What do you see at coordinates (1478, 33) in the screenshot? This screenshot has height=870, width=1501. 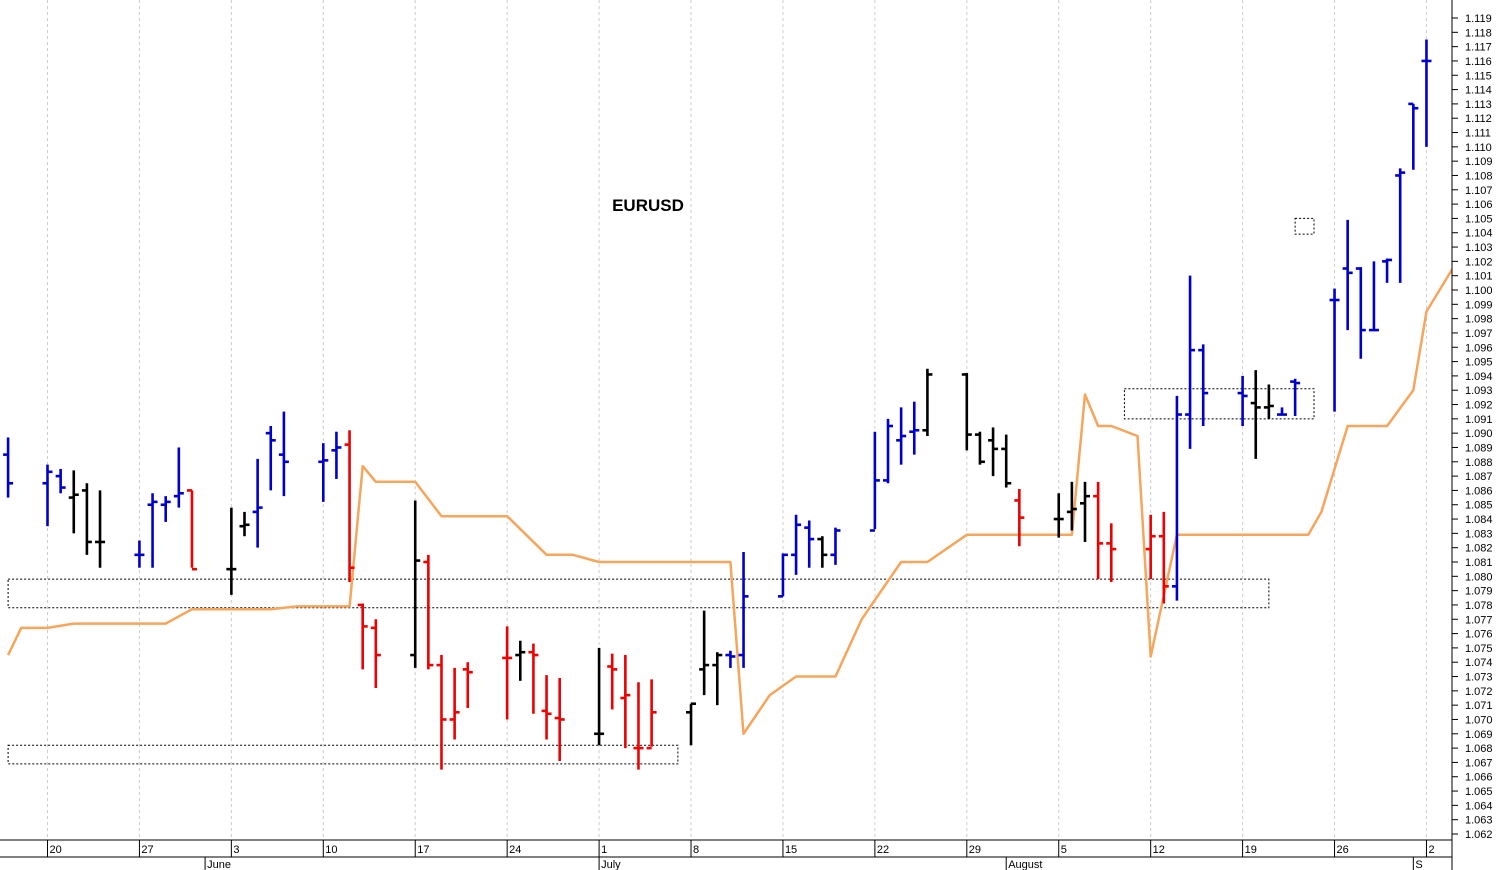 I see `y-tick-label: 1.118` at bounding box center [1478, 33].